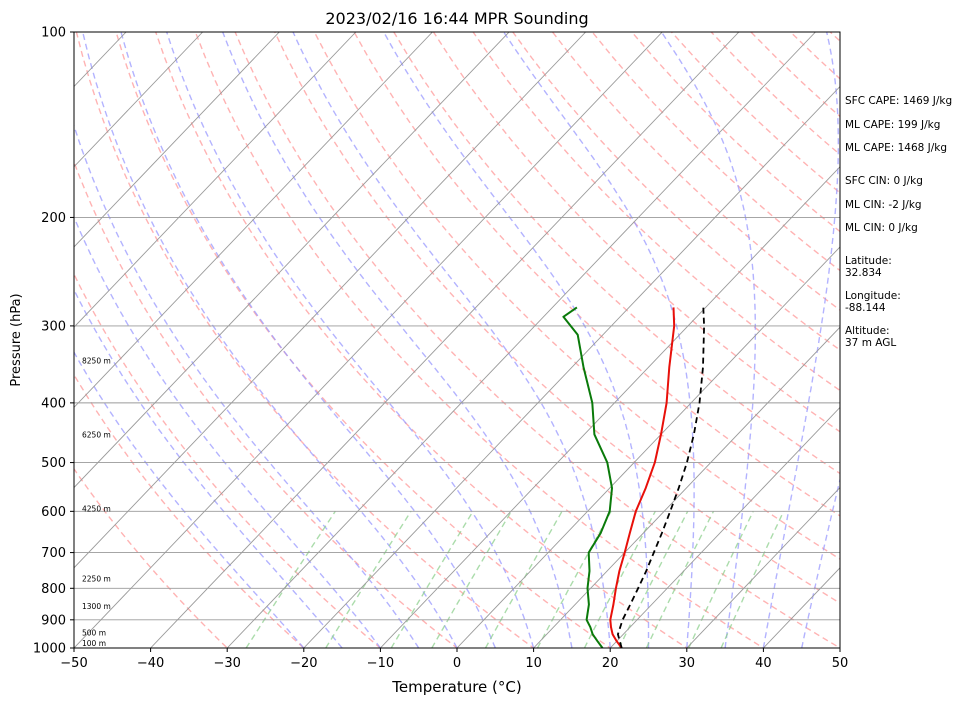  What do you see at coordinates (687, 663) in the screenshot?
I see `x-tick-label: 30` at bounding box center [687, 663].